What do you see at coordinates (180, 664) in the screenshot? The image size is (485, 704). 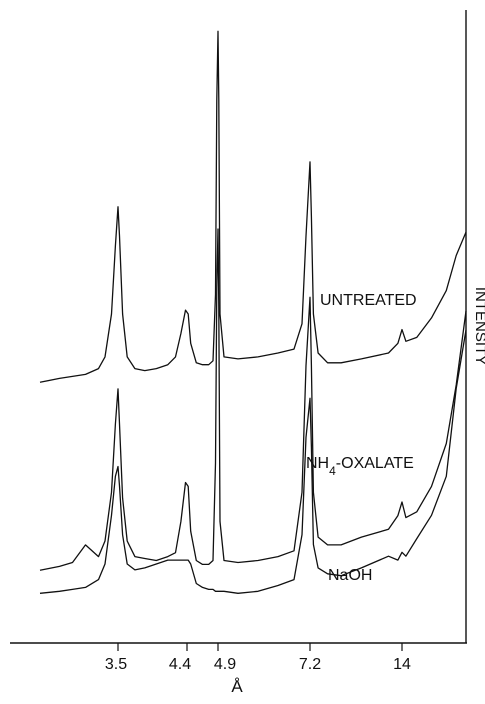 I see `x-tick-label: 4.4` at bounding box center [180, 664].